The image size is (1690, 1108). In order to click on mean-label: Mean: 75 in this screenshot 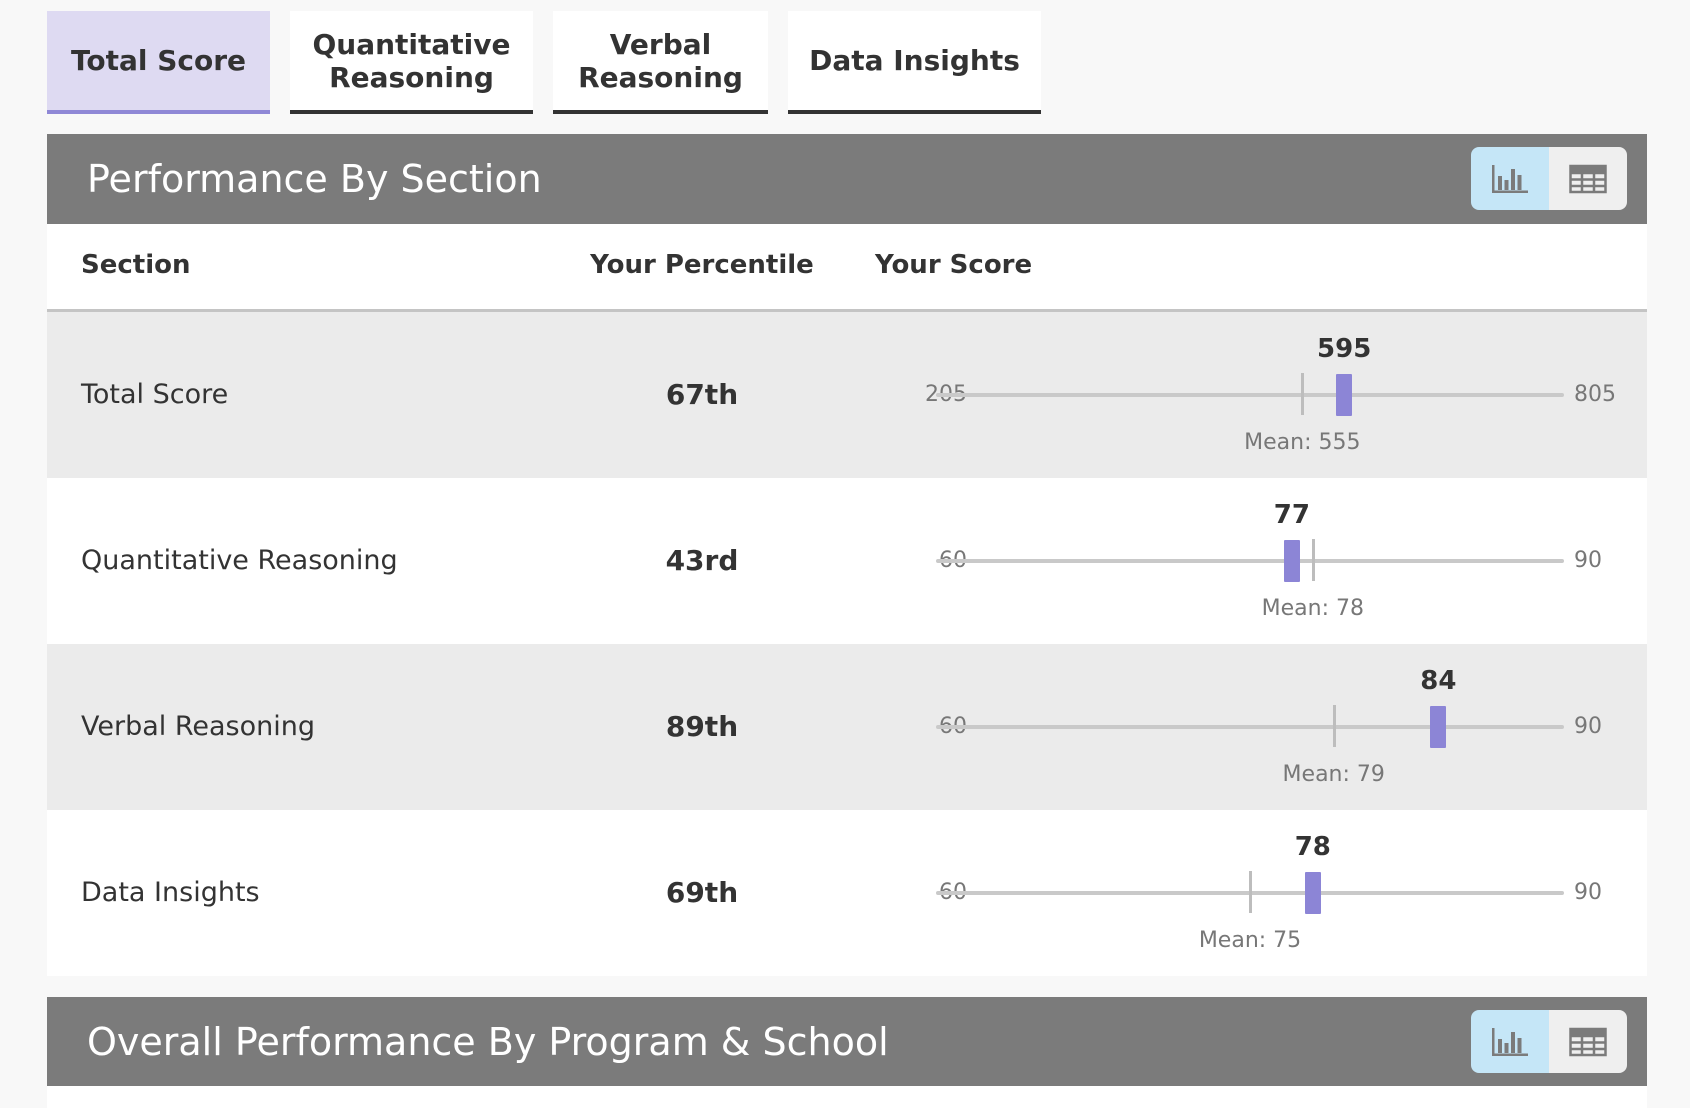, I will do `click(1250, 940)`.